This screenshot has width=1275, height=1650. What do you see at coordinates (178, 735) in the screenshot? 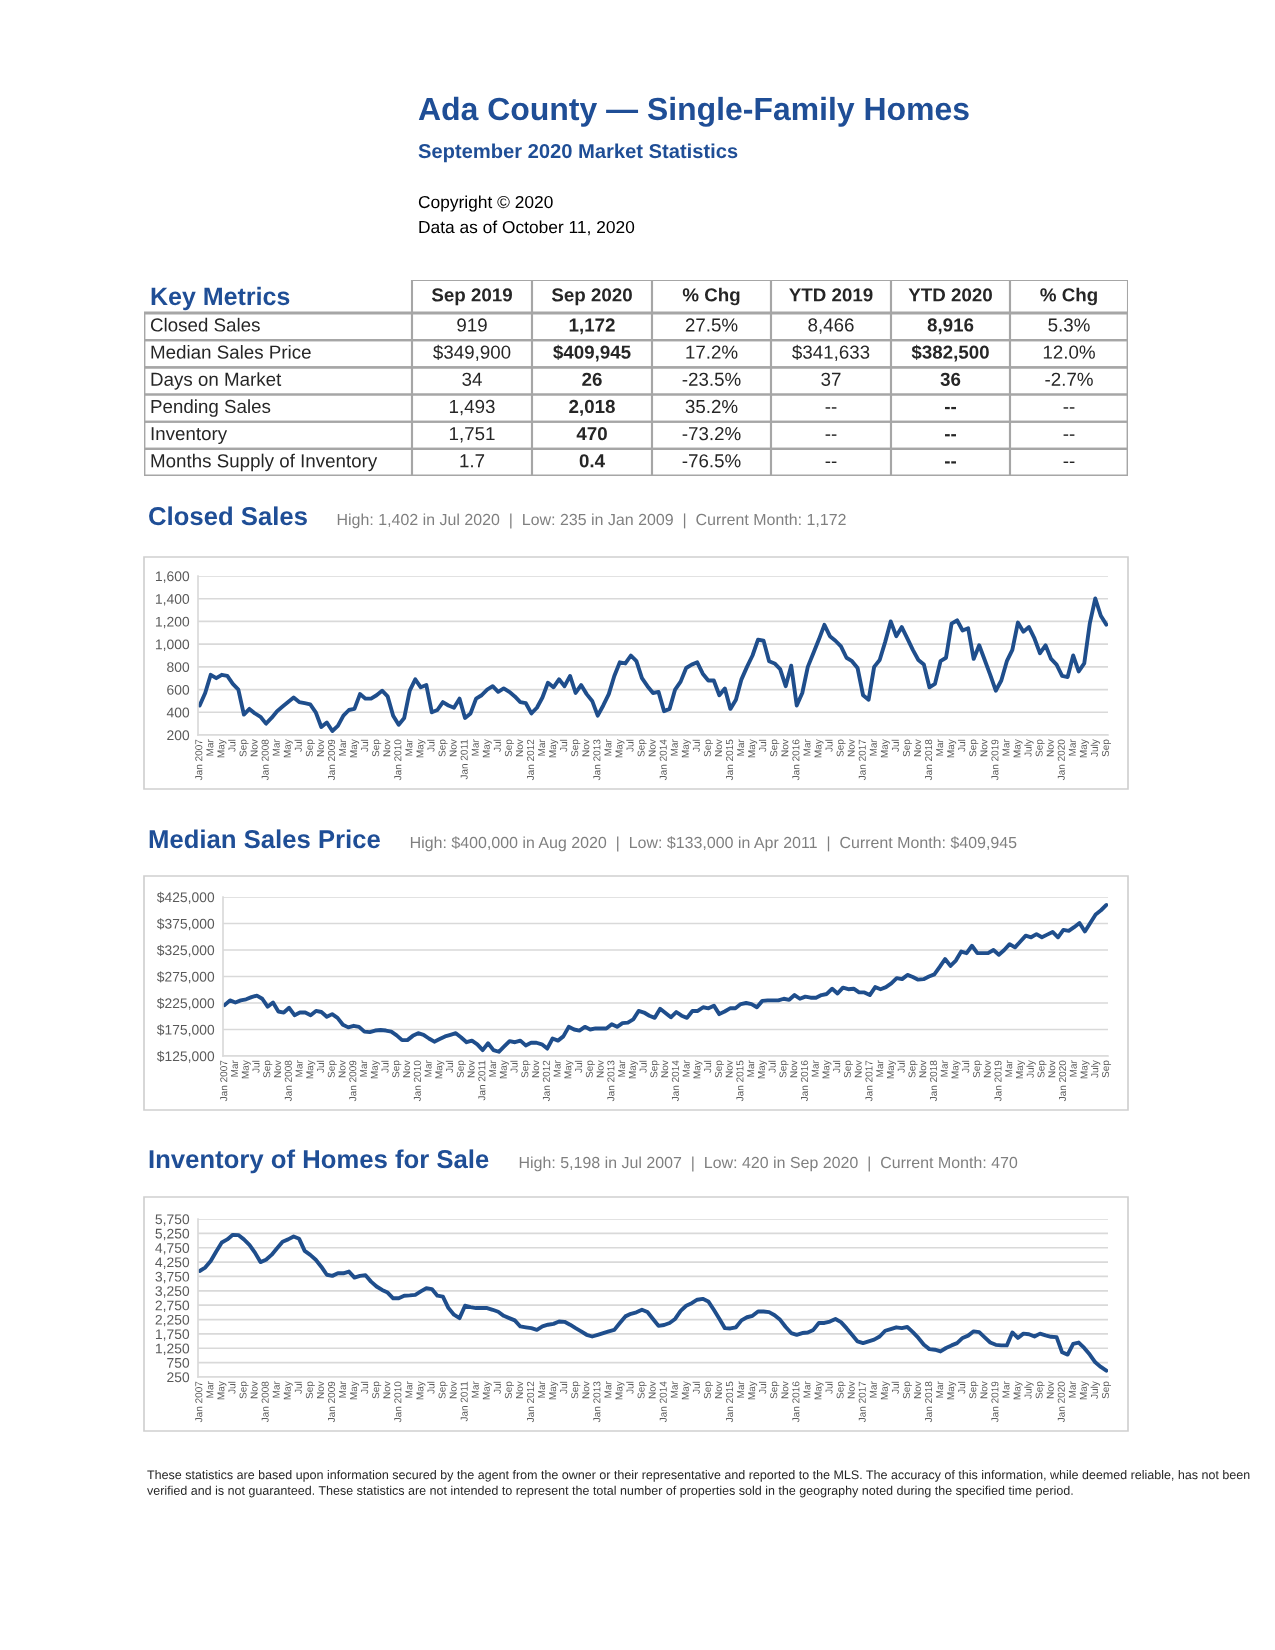
I see `y-tick-label: 200` at bounding box center [178, 735].